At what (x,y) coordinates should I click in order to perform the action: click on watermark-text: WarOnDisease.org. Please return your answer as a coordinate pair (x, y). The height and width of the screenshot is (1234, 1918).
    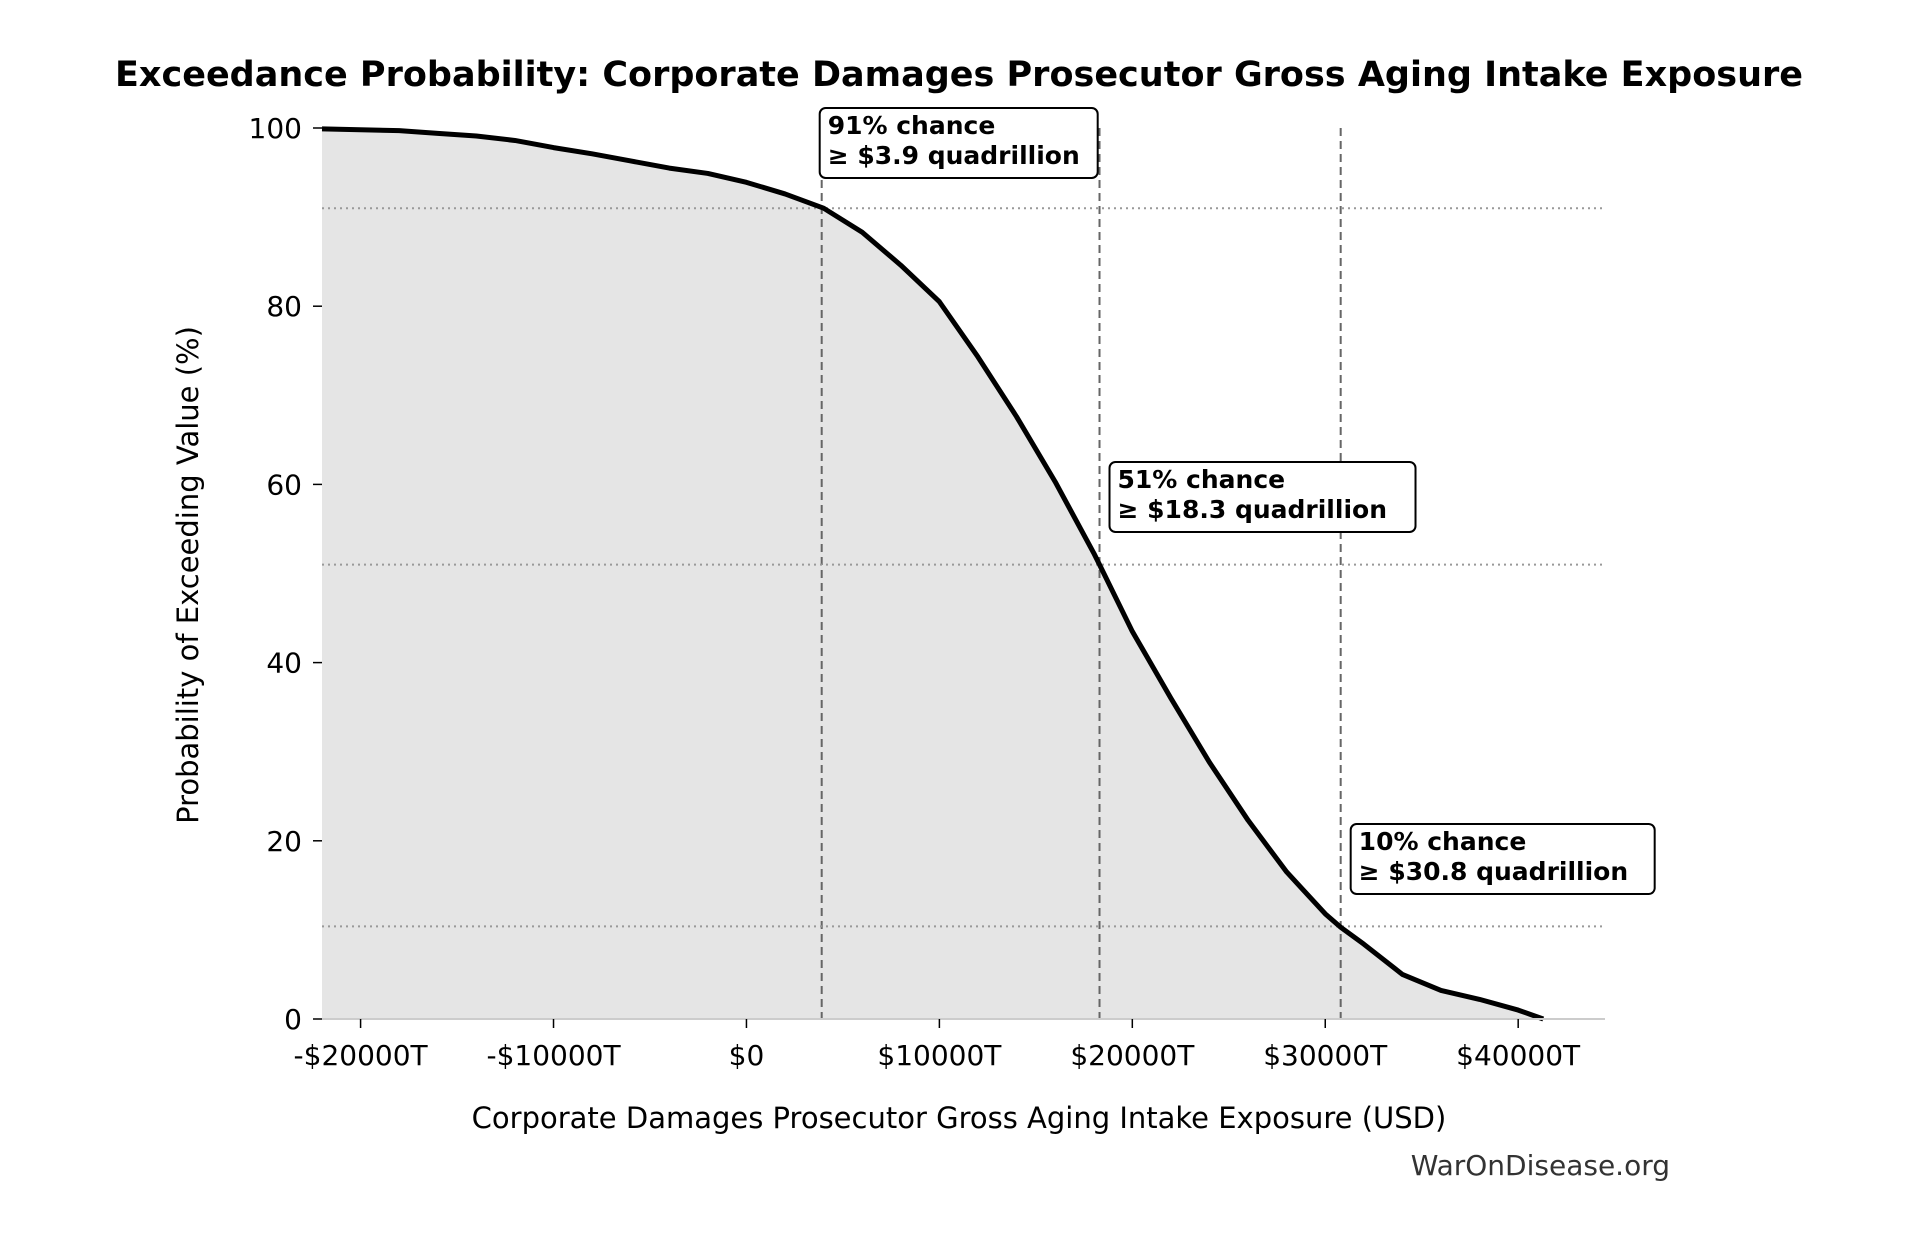
    Looking at the image, I should click on (1540, 1165).